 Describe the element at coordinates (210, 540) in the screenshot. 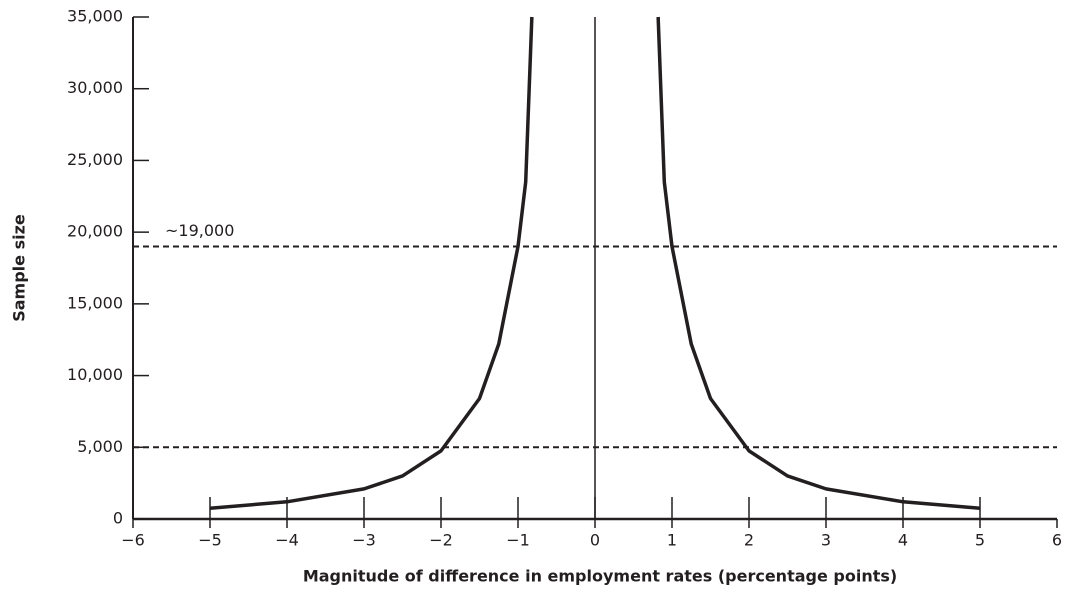

I see `x-tick-label: −5` at that location.